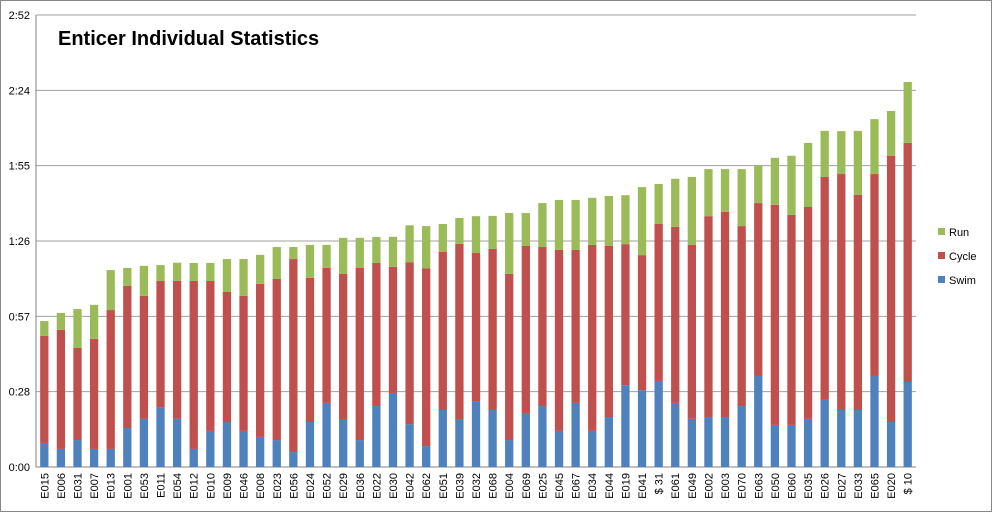 The width and height of the screenshot is (992, 517). What do you see at coordinates (394, 486) in the screenshot?
I see `x-tick-label: E030` at bounding box center [394, 486].